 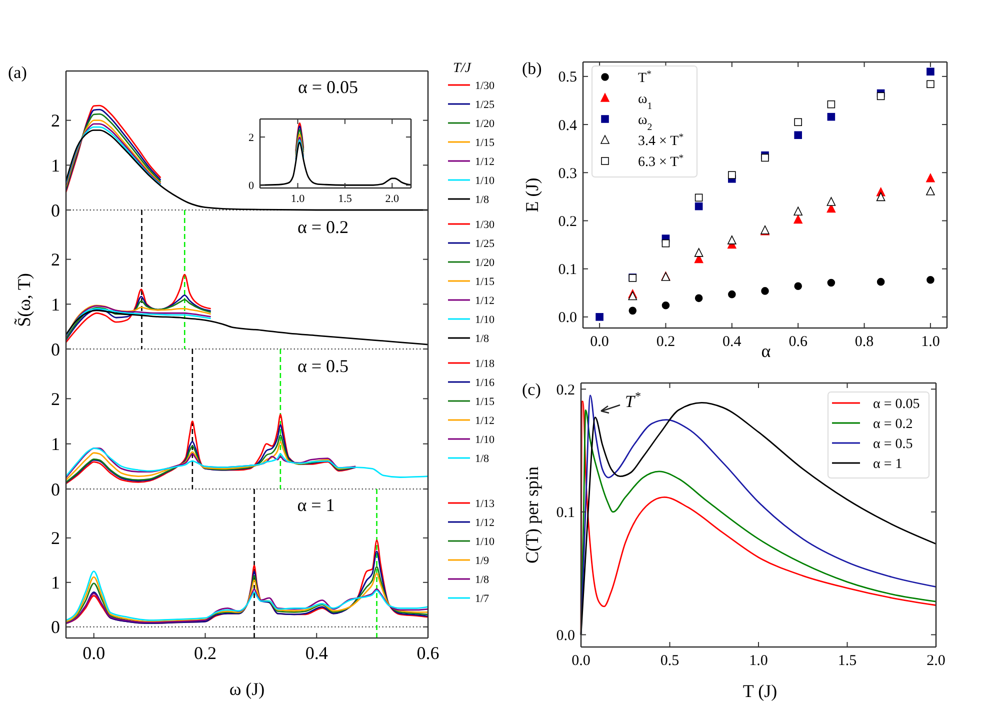 What do you see at coordinates (896, 404) in the screenshot?
I see `legend-label: α = 0.05` at bounding box center [896, 404].